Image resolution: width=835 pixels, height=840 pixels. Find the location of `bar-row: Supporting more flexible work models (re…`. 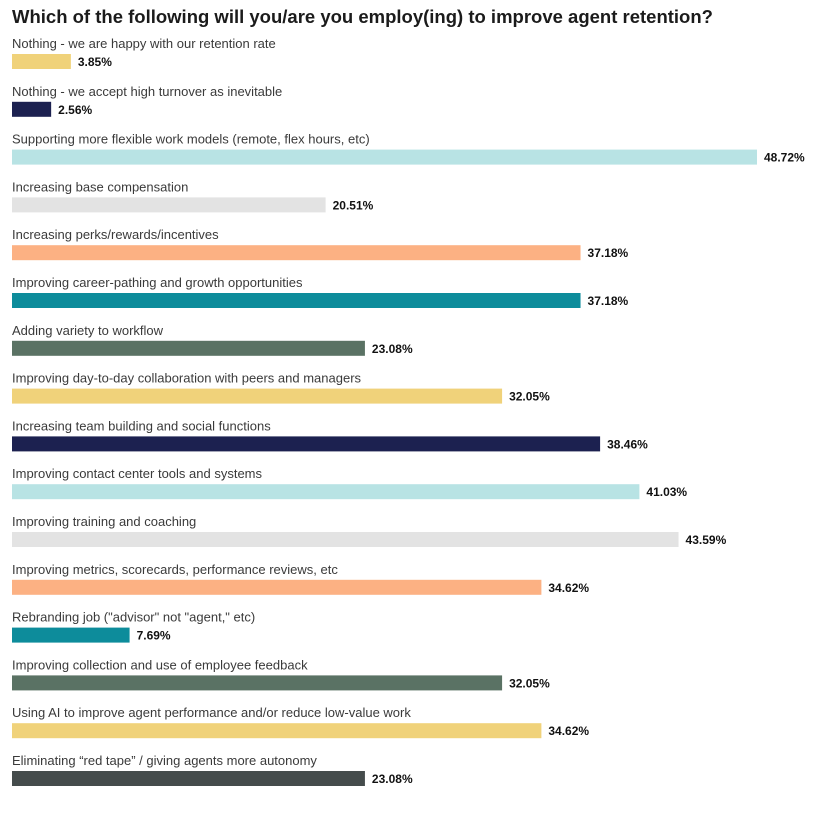

bar-row: Supporting more flexible work models (re… is located at coordinates (408, 148).